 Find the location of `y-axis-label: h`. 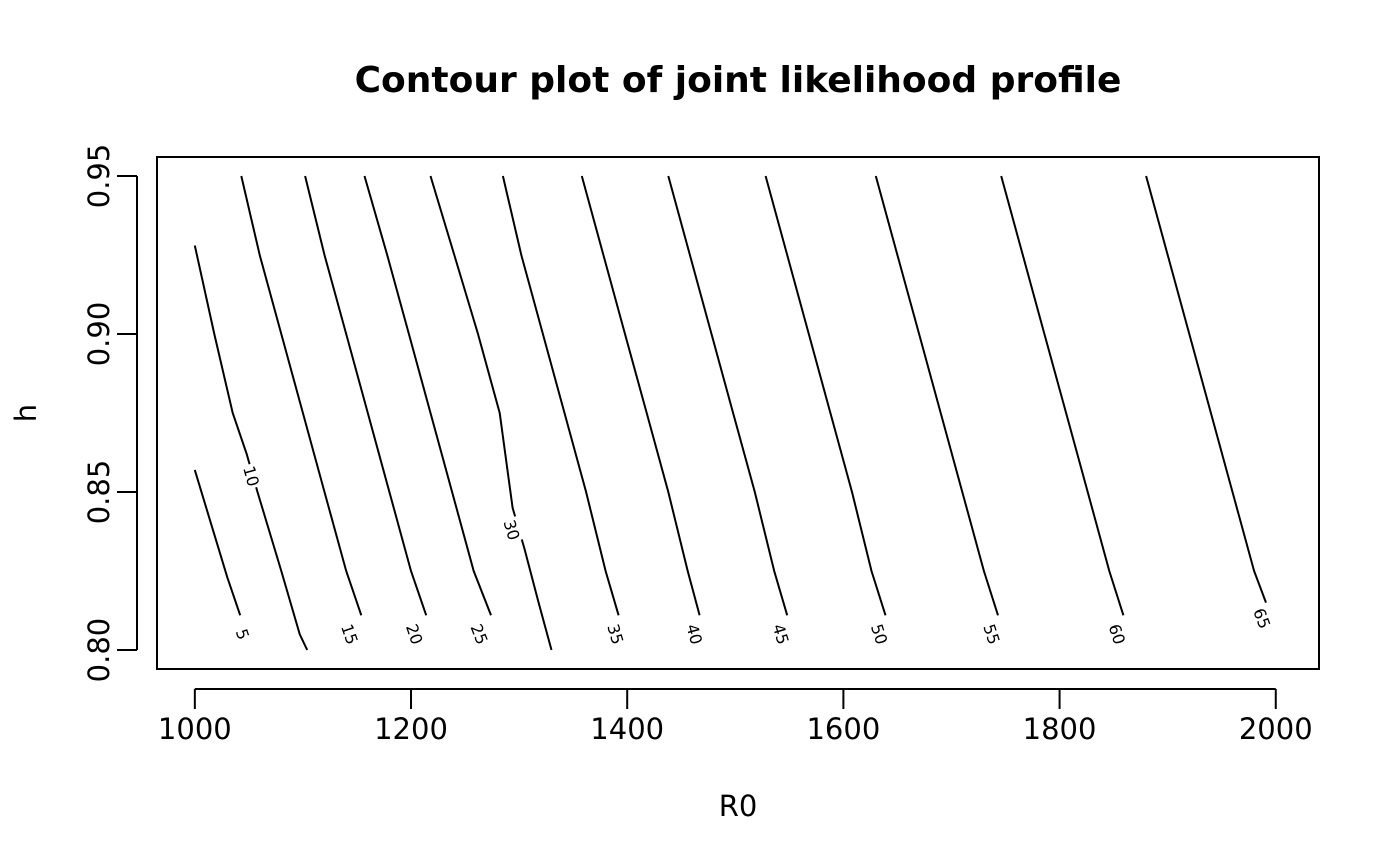

y-axis-label: h is located at coordinates (26, 413).